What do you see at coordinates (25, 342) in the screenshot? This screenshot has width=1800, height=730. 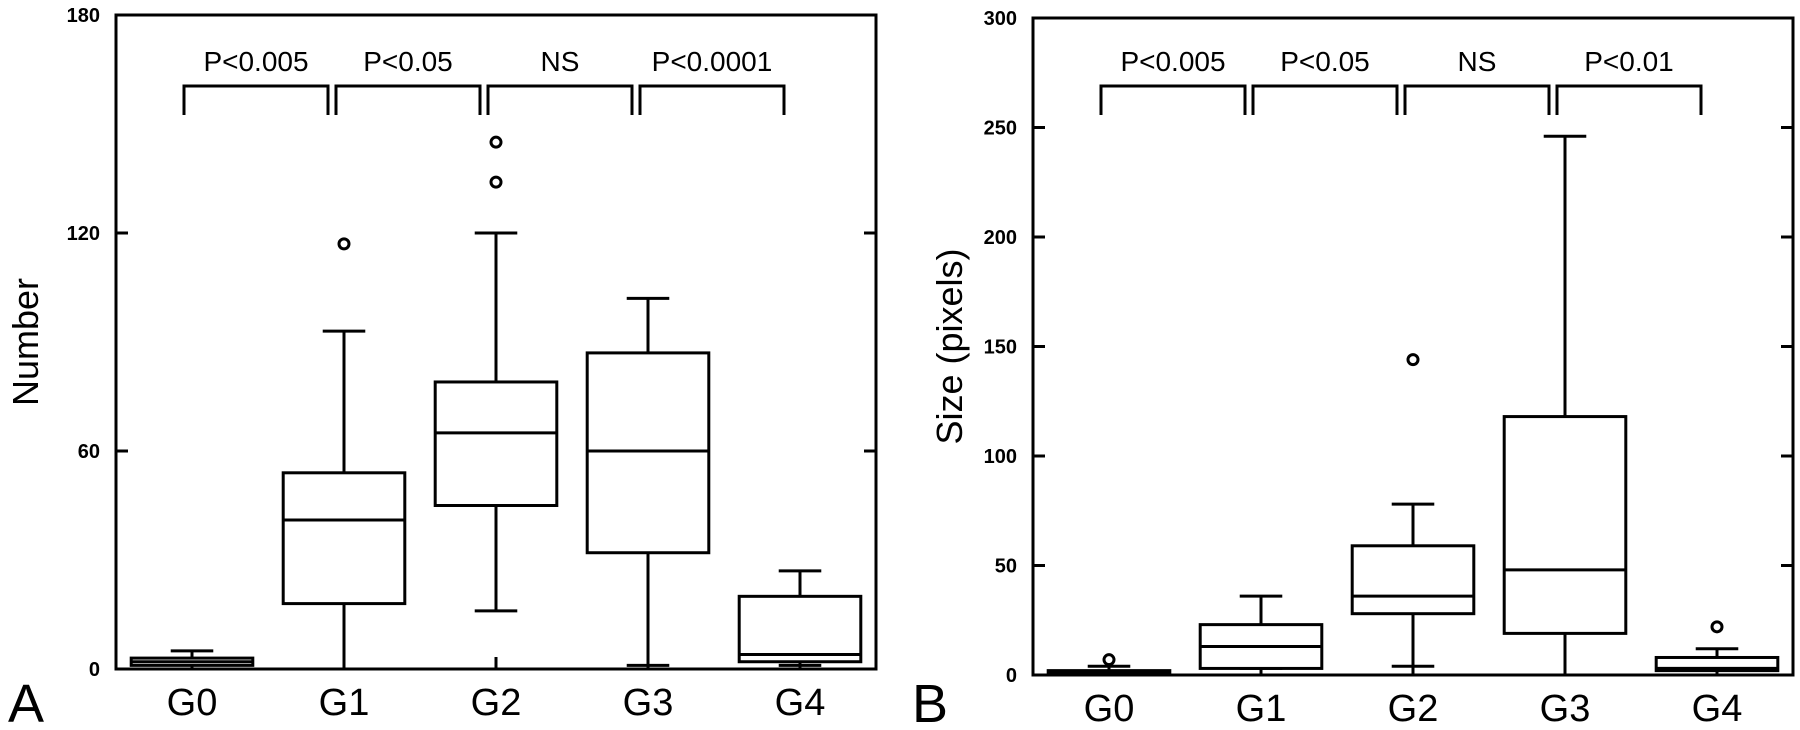 I see `y-axis-title: Number` at bounding box center [25, 342].